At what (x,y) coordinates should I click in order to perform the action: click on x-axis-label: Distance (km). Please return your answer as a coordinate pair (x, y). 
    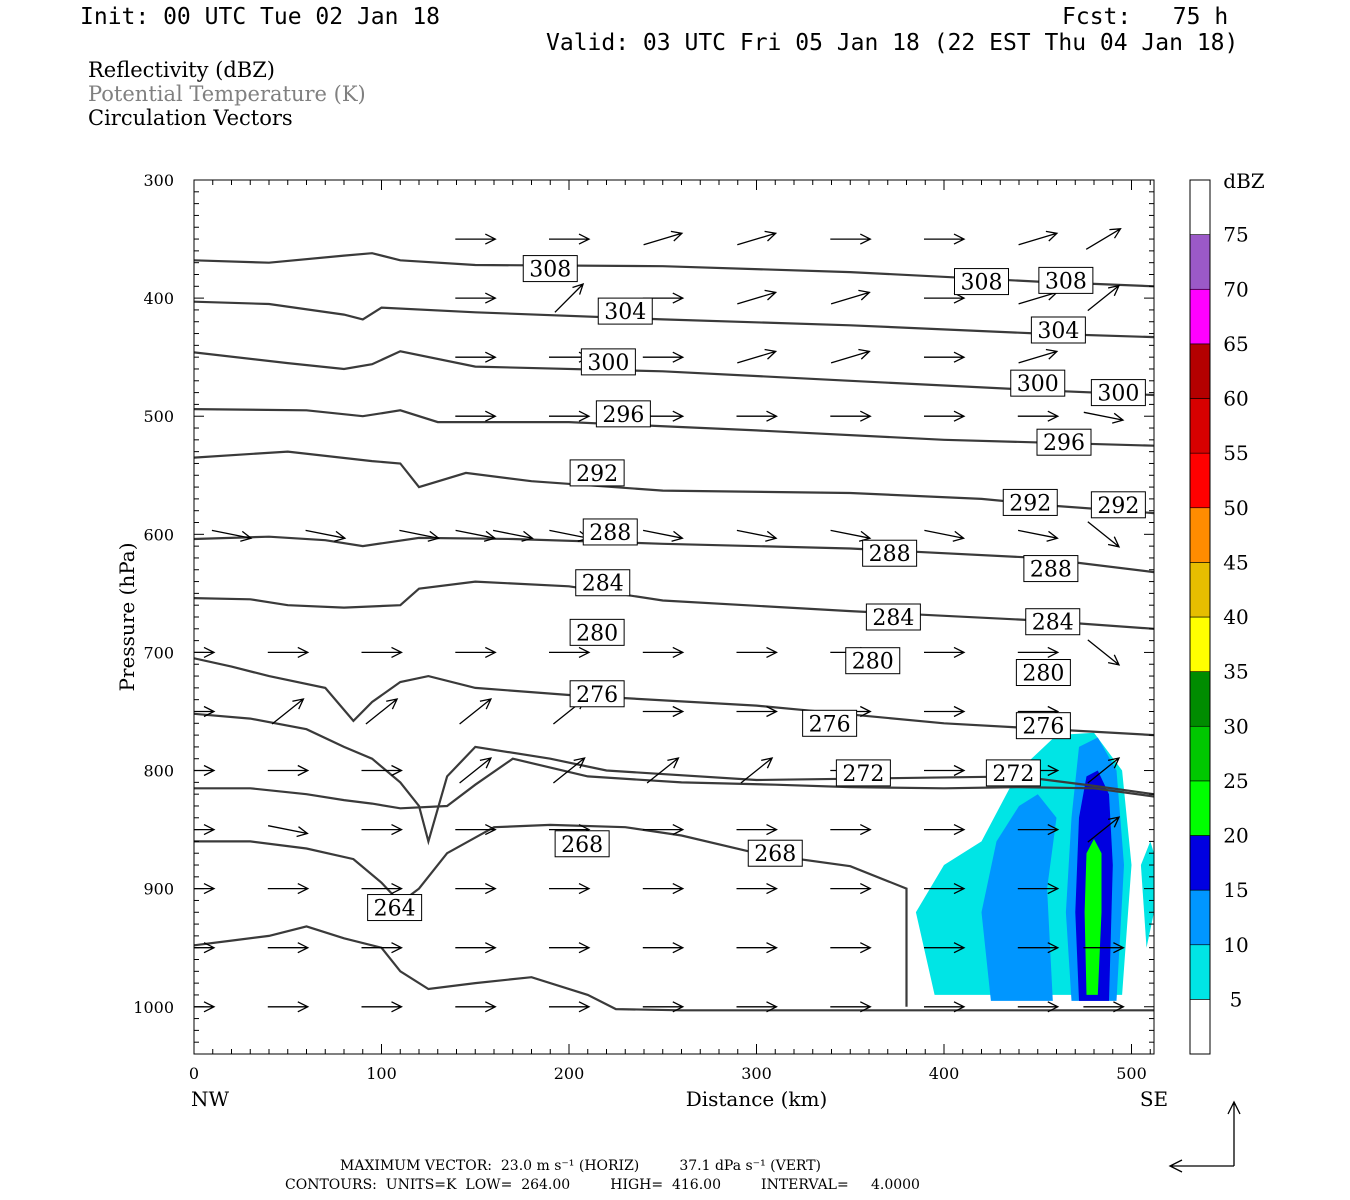
    Looking at the image, I should click on (757, 1099).